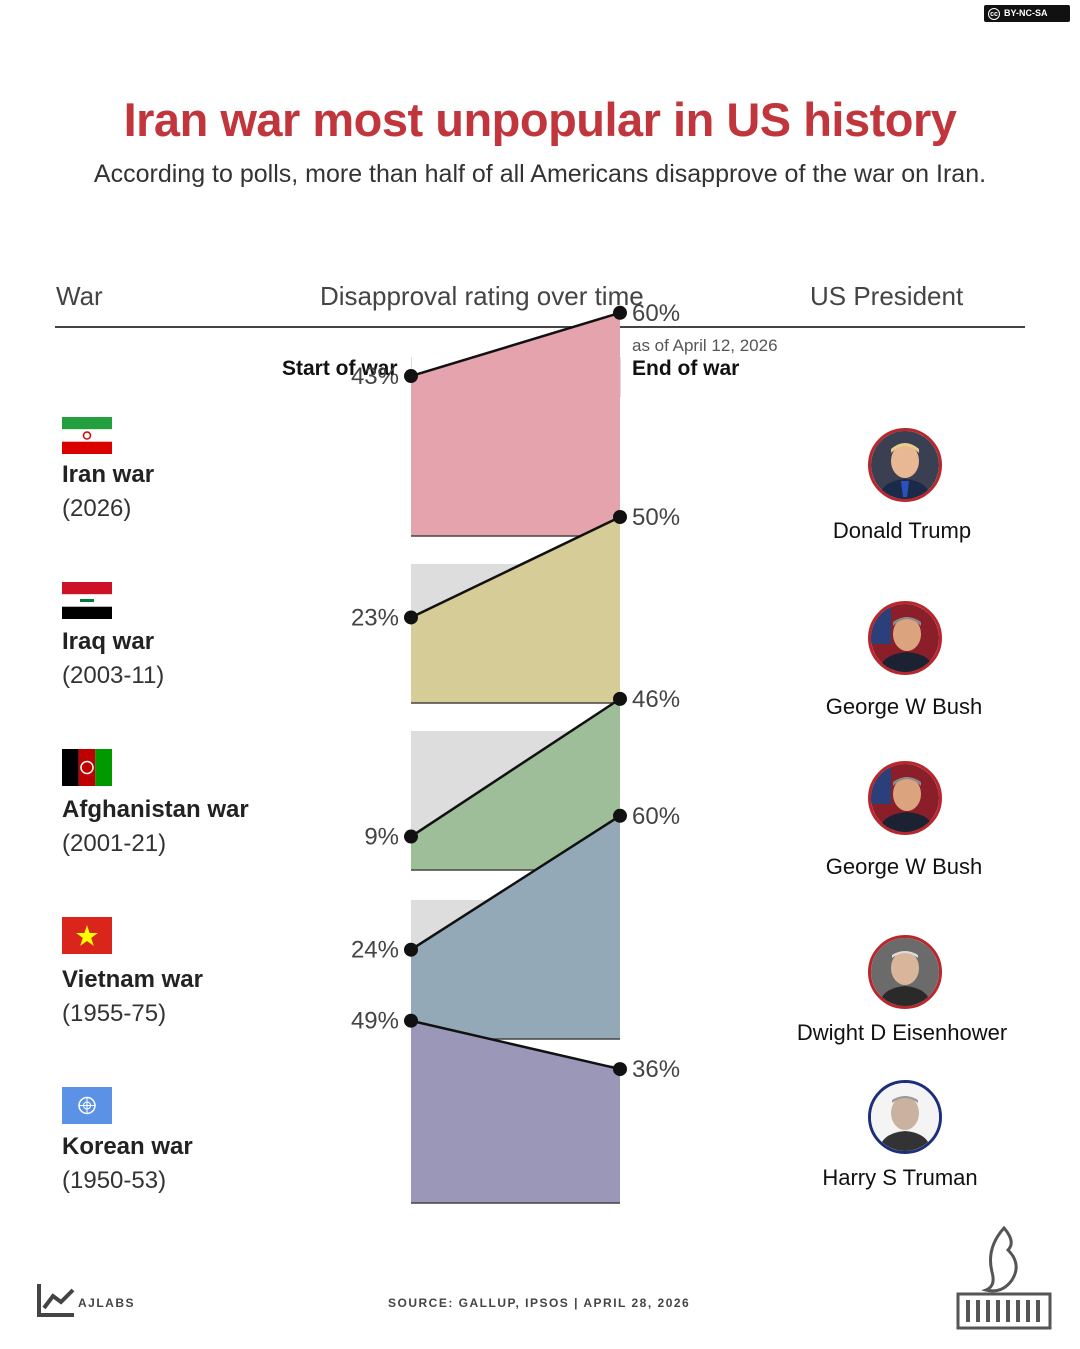  I want to click on area-afghanistan, so click(515, 784).